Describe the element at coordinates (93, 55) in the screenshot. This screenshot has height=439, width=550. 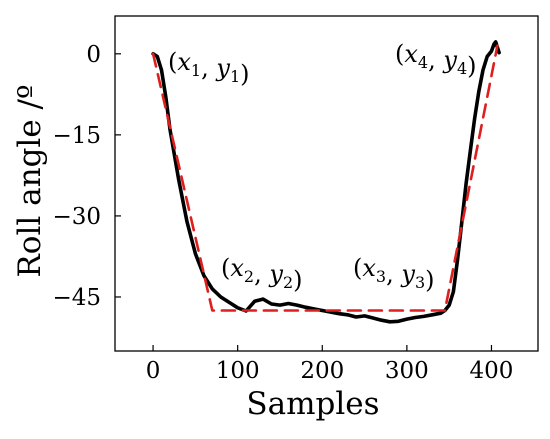
I see `y-tick-label: 0` at that location.